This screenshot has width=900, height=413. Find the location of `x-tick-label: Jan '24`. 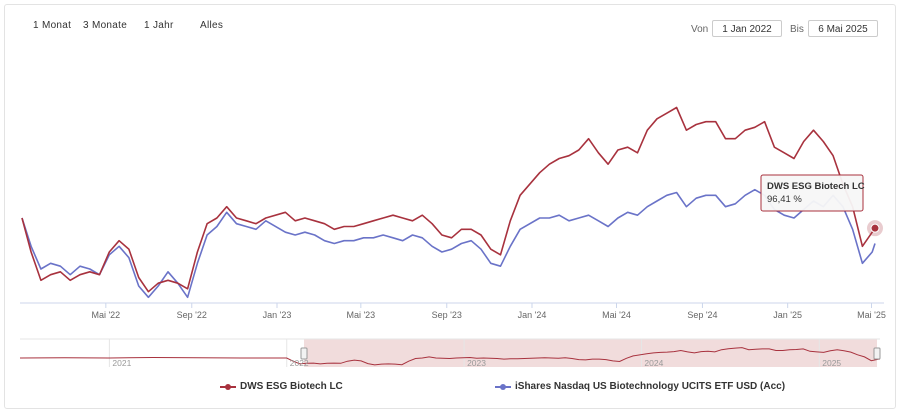

x-tick-label: Jan '24 is located at coordinates (532, 315).